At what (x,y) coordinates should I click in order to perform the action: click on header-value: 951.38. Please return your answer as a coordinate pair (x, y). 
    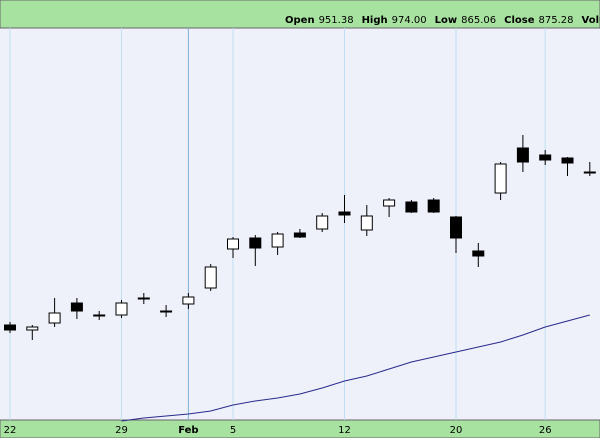
    Looking at the image, I should click on (336, 20).